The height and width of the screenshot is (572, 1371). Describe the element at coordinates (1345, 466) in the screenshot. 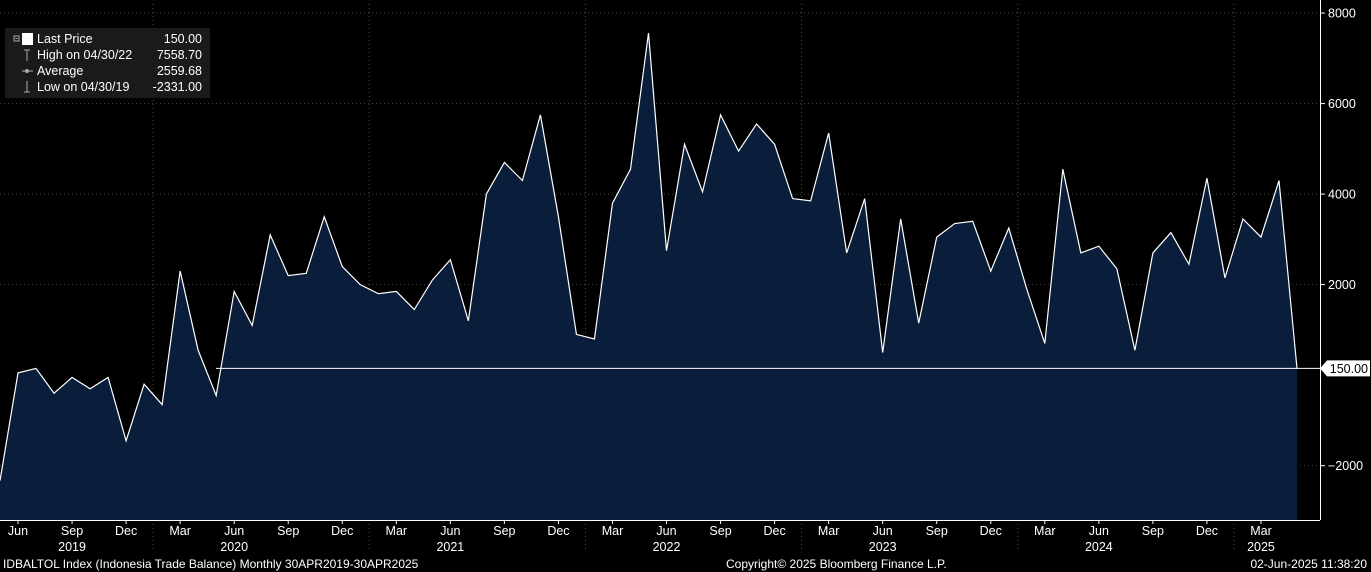

I see `y-tick-label: −2000` at that location.